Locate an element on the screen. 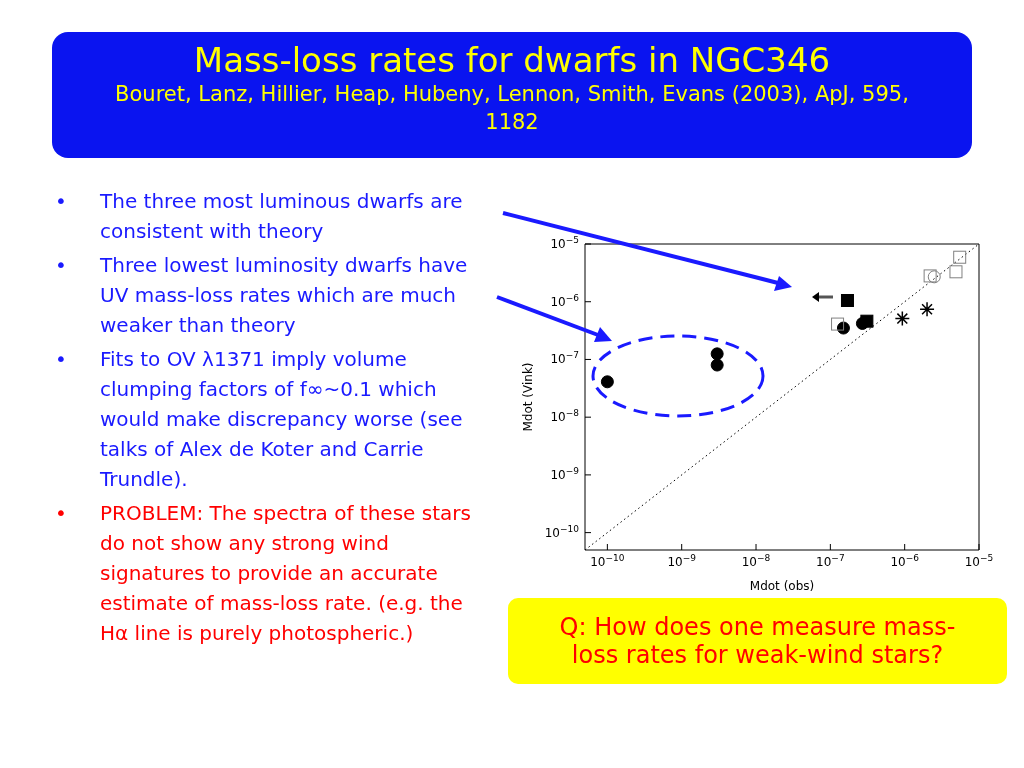 This screenshot has height=768, width=1024. x-axis-title: Mdot (obs) is located at coordinates (782, 586).